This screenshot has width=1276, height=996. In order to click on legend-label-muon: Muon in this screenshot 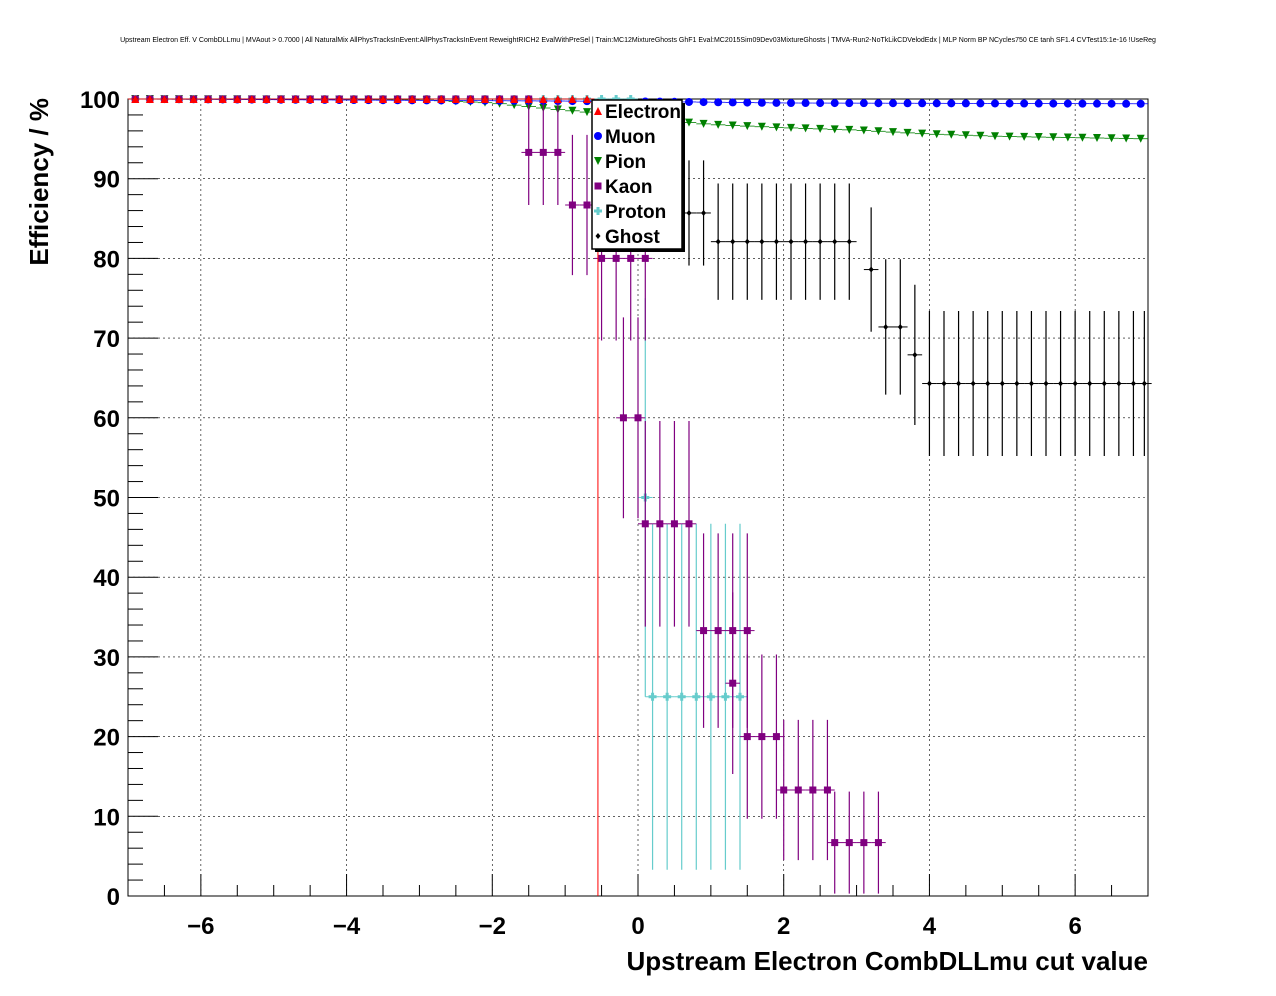, I will do `click(630, 137)`.